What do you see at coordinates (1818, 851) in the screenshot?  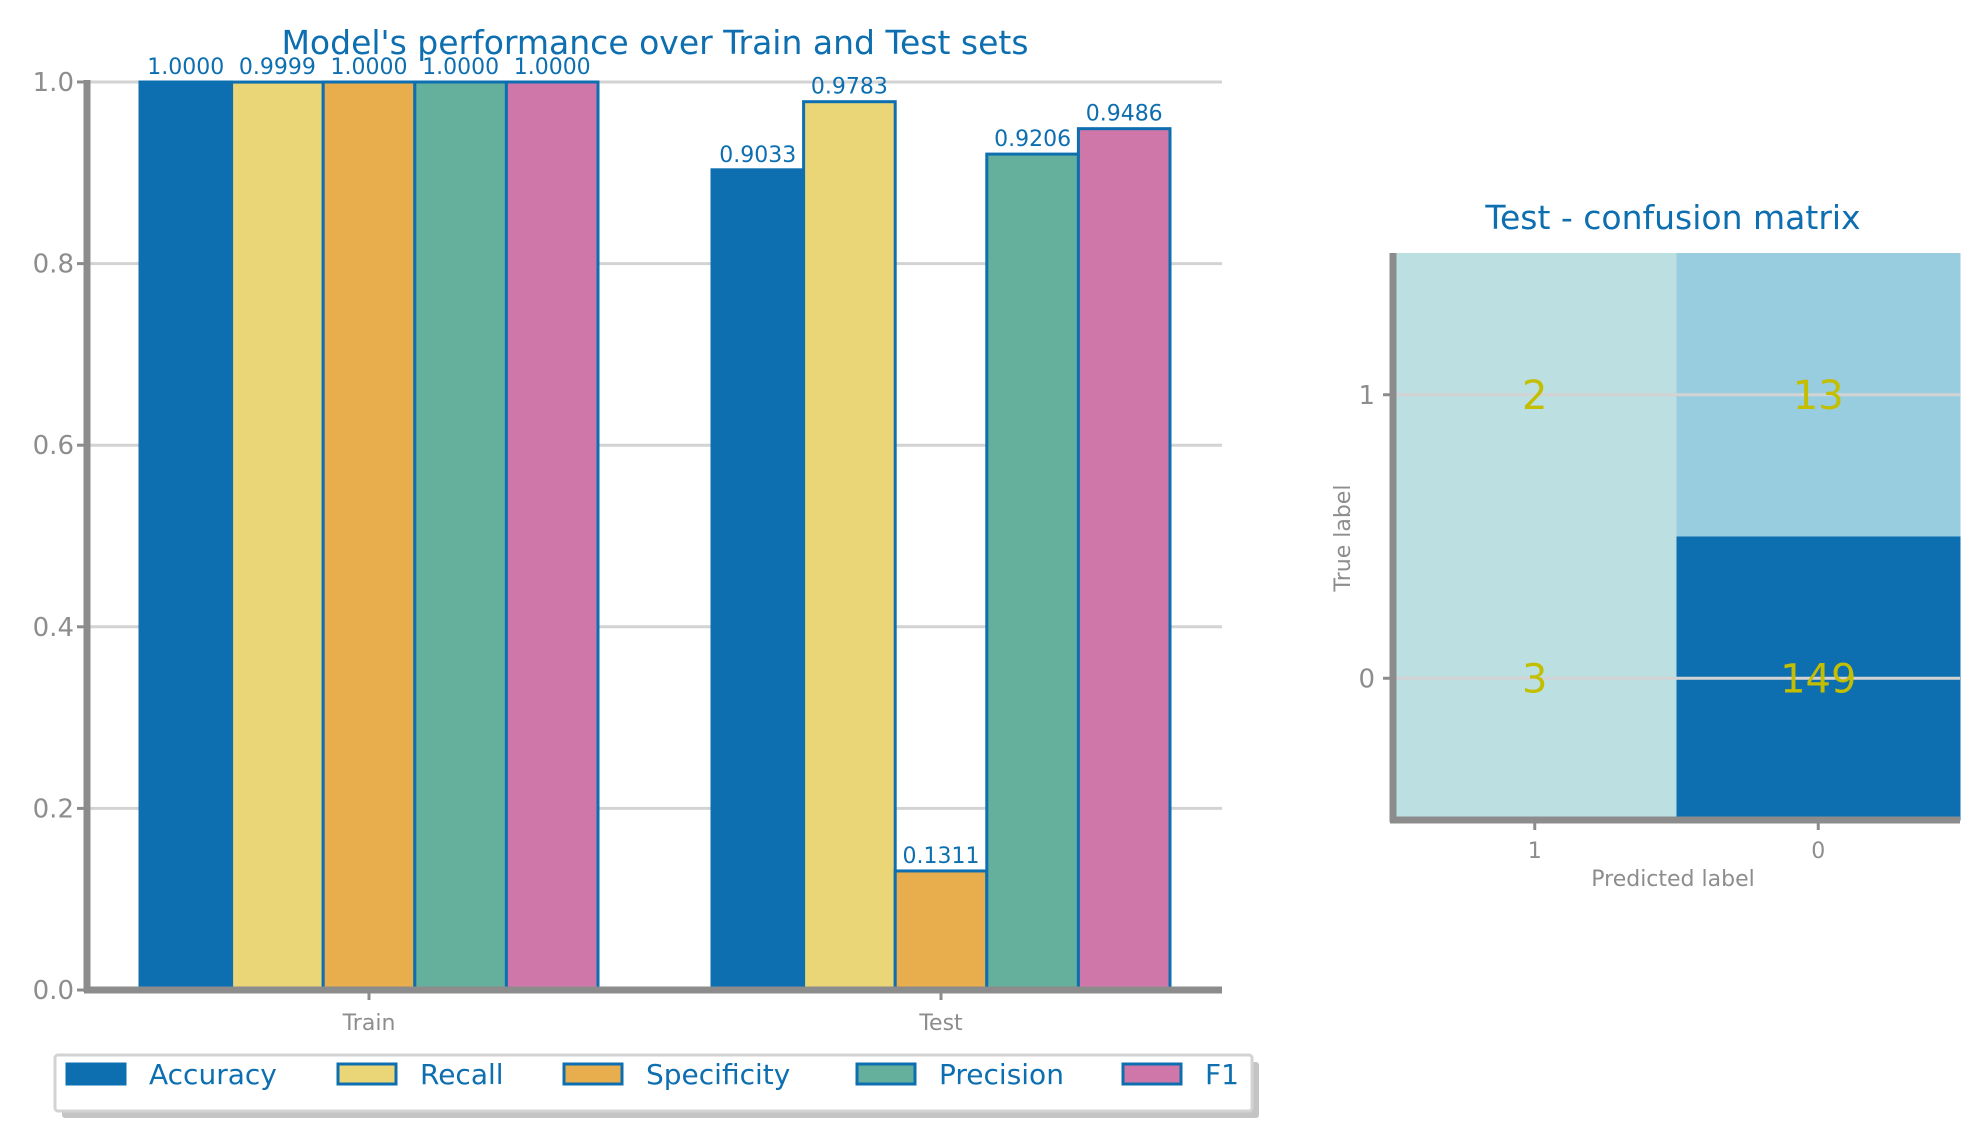 I see `cm-x-tick-label: 0` at bounding box center [1818, 851].